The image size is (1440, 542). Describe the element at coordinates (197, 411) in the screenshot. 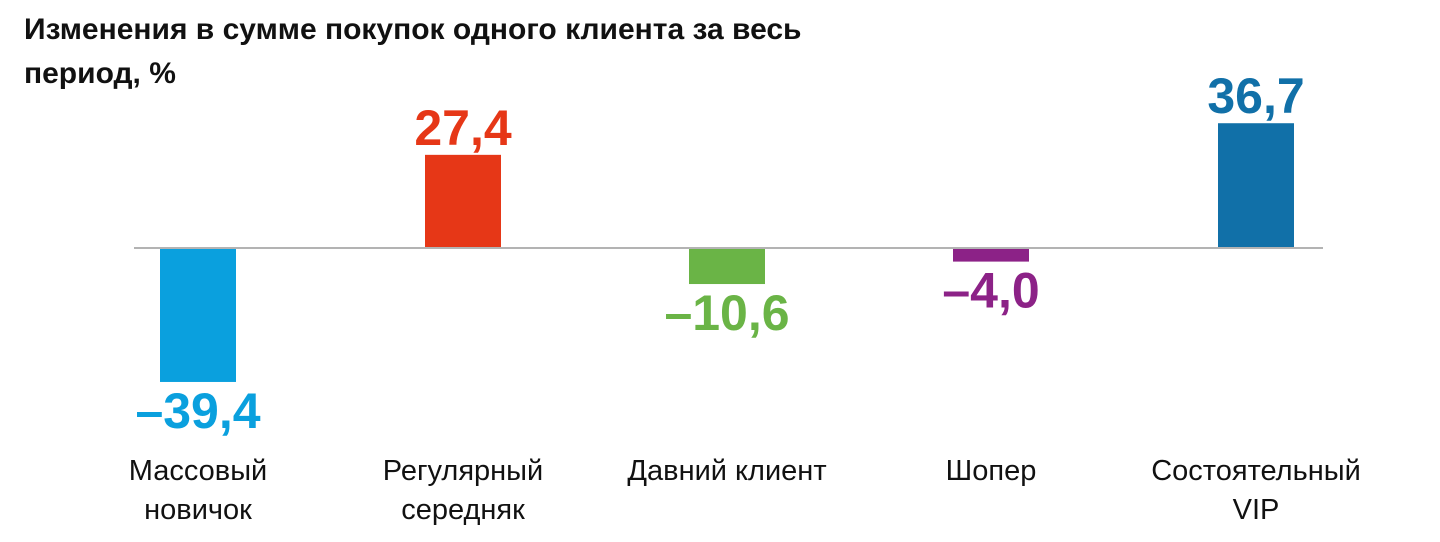

I see `data-label-1: –39,4` at that location.